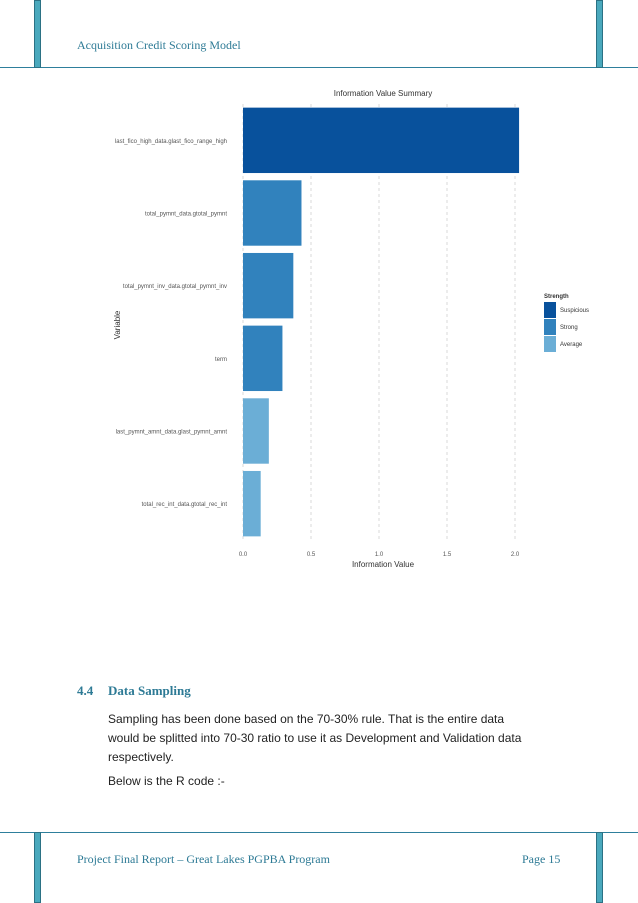  I want to click on category-label: term, so click(221, 360).